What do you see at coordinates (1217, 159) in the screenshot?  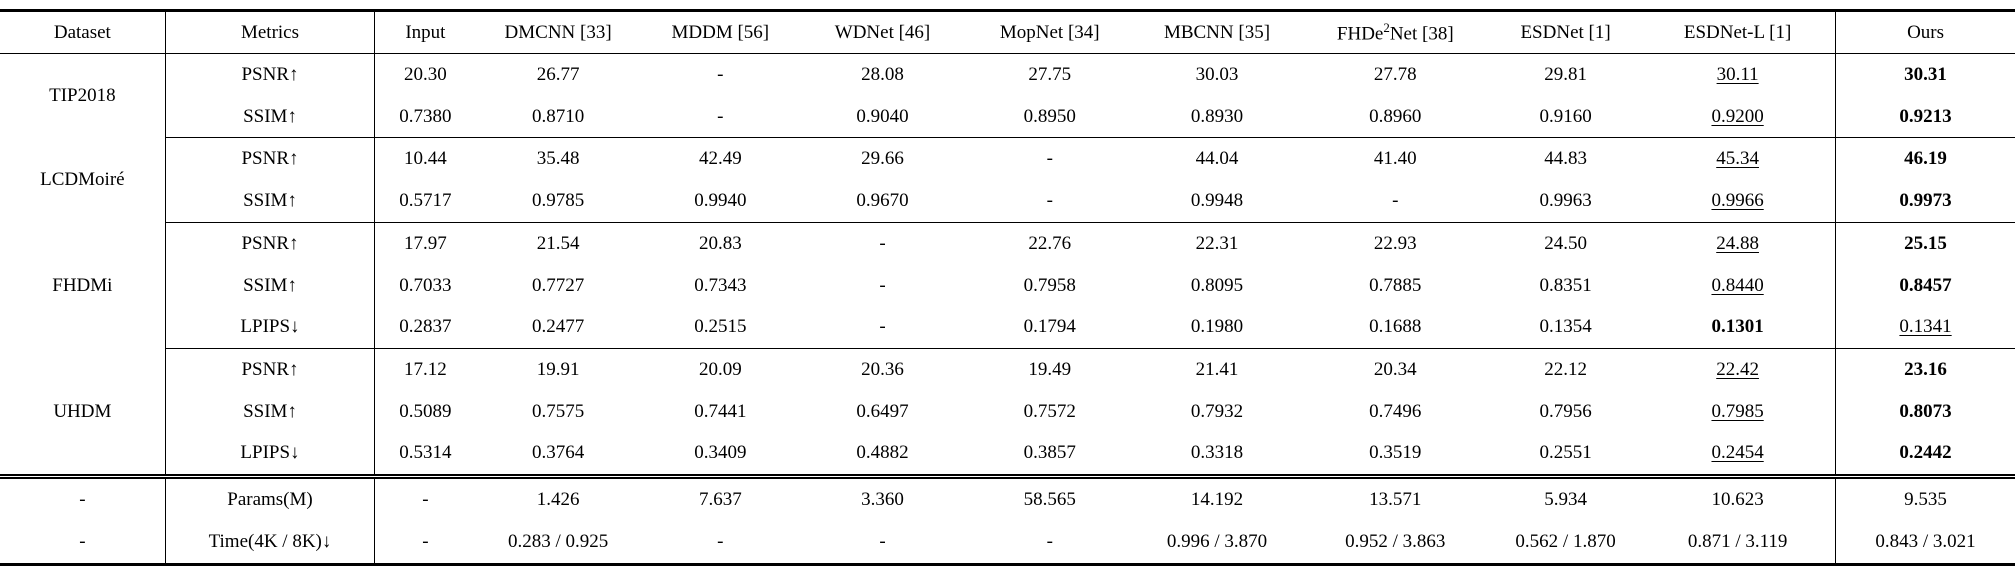 I see `value-cell: 44.04` at bounding box center [1217, 159].